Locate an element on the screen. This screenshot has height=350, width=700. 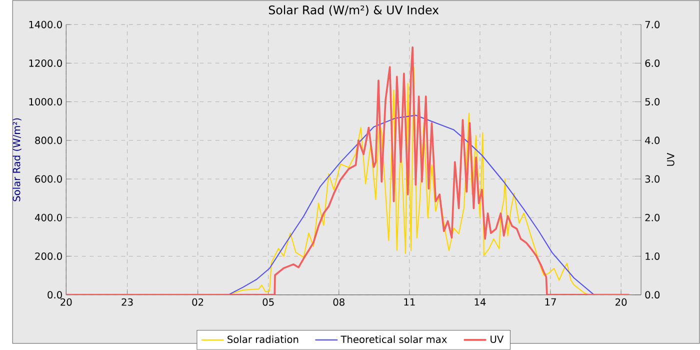
y-axis-title: Solar Rad (W/m²) is located at coordinates (17, 160).